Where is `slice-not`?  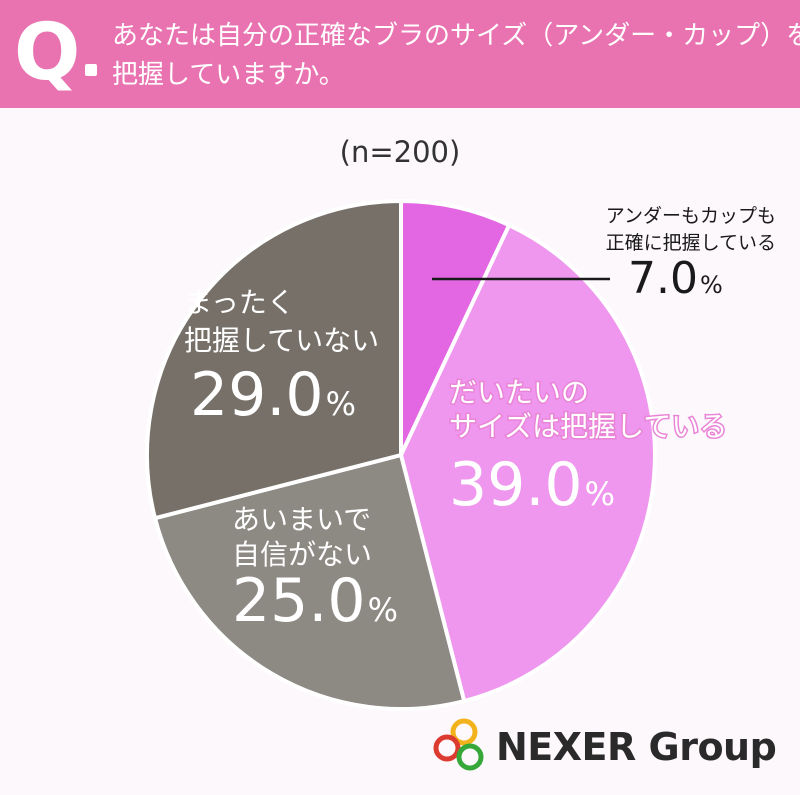 slice-not is located at coordinates (274, 360).